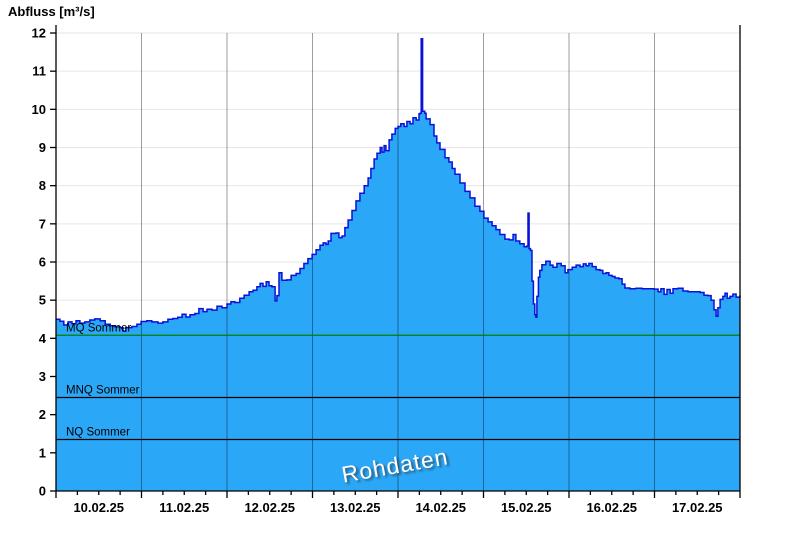 The image size is (800, 550). What do you see at coordinates (184, 507) in the screenshot?
I see `svg-text: 11.02.25` at bounding box center [184, 507].